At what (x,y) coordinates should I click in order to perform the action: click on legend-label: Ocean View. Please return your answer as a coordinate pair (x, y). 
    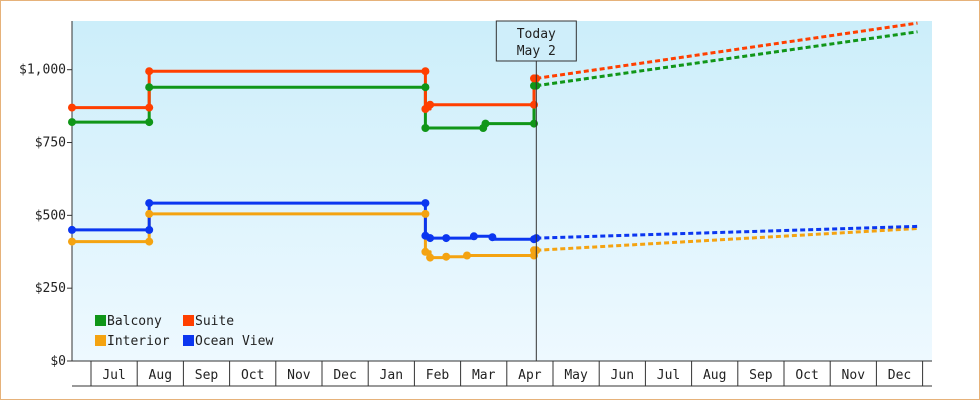
    Looking at the image, I should click on (234, 341).